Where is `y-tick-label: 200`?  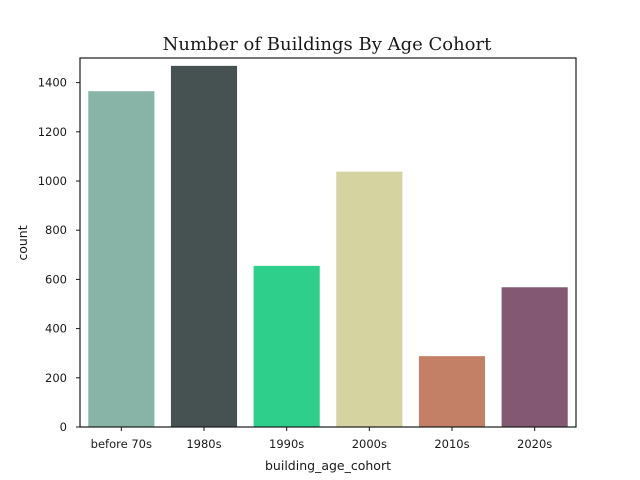 y-tick-label: 200 is located at coordinates (56, 378).